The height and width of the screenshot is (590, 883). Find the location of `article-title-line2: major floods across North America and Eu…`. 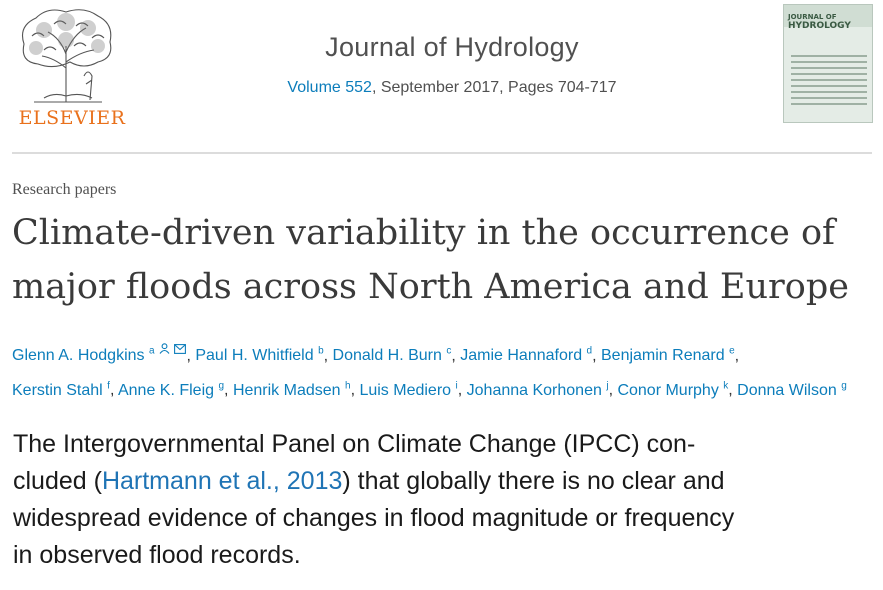

article-title-line2: major floods across North America and Eu… is located at coordinates (430, 287).